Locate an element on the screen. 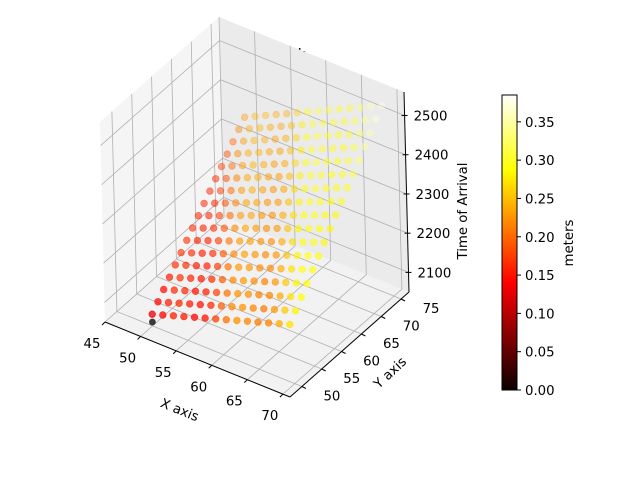  x-tick-label: 60 is located at coordinates (198, 387).